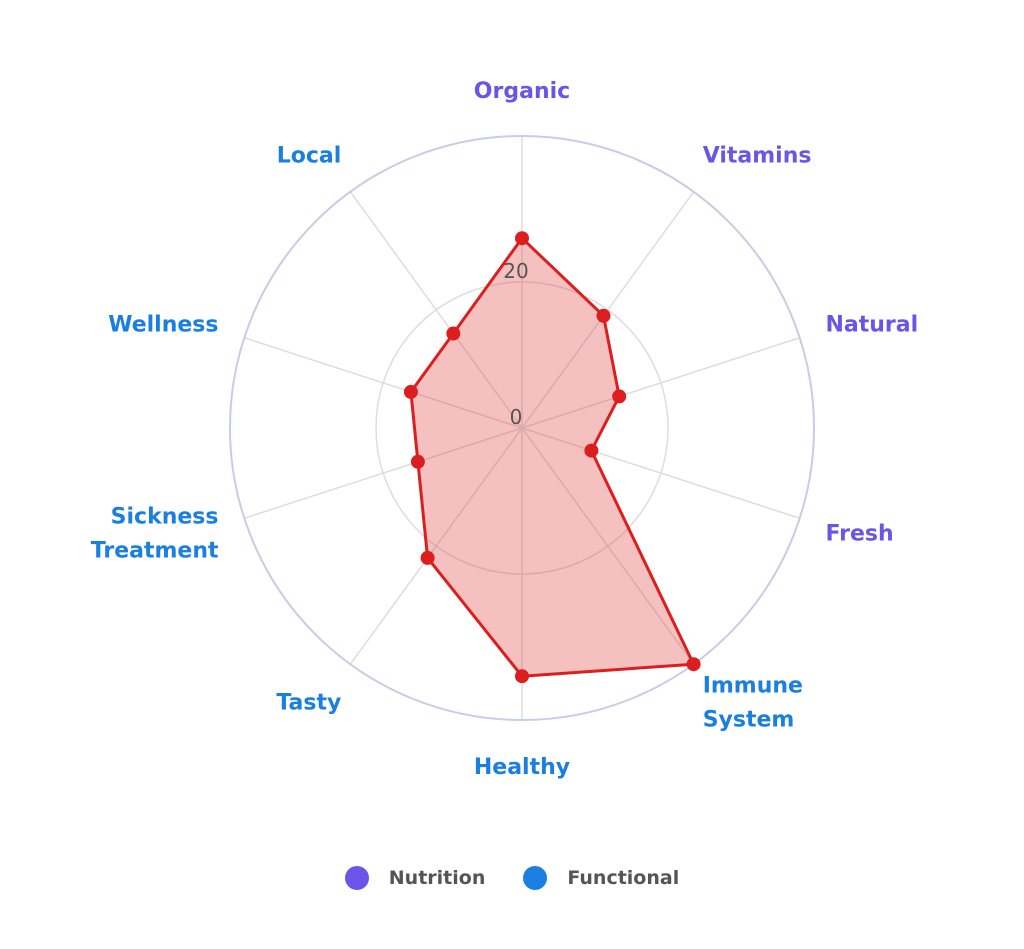 The width and height of the screenshot is (1024, 949). I want to click on category-label-fresh: Fresh, so click(860, 533).